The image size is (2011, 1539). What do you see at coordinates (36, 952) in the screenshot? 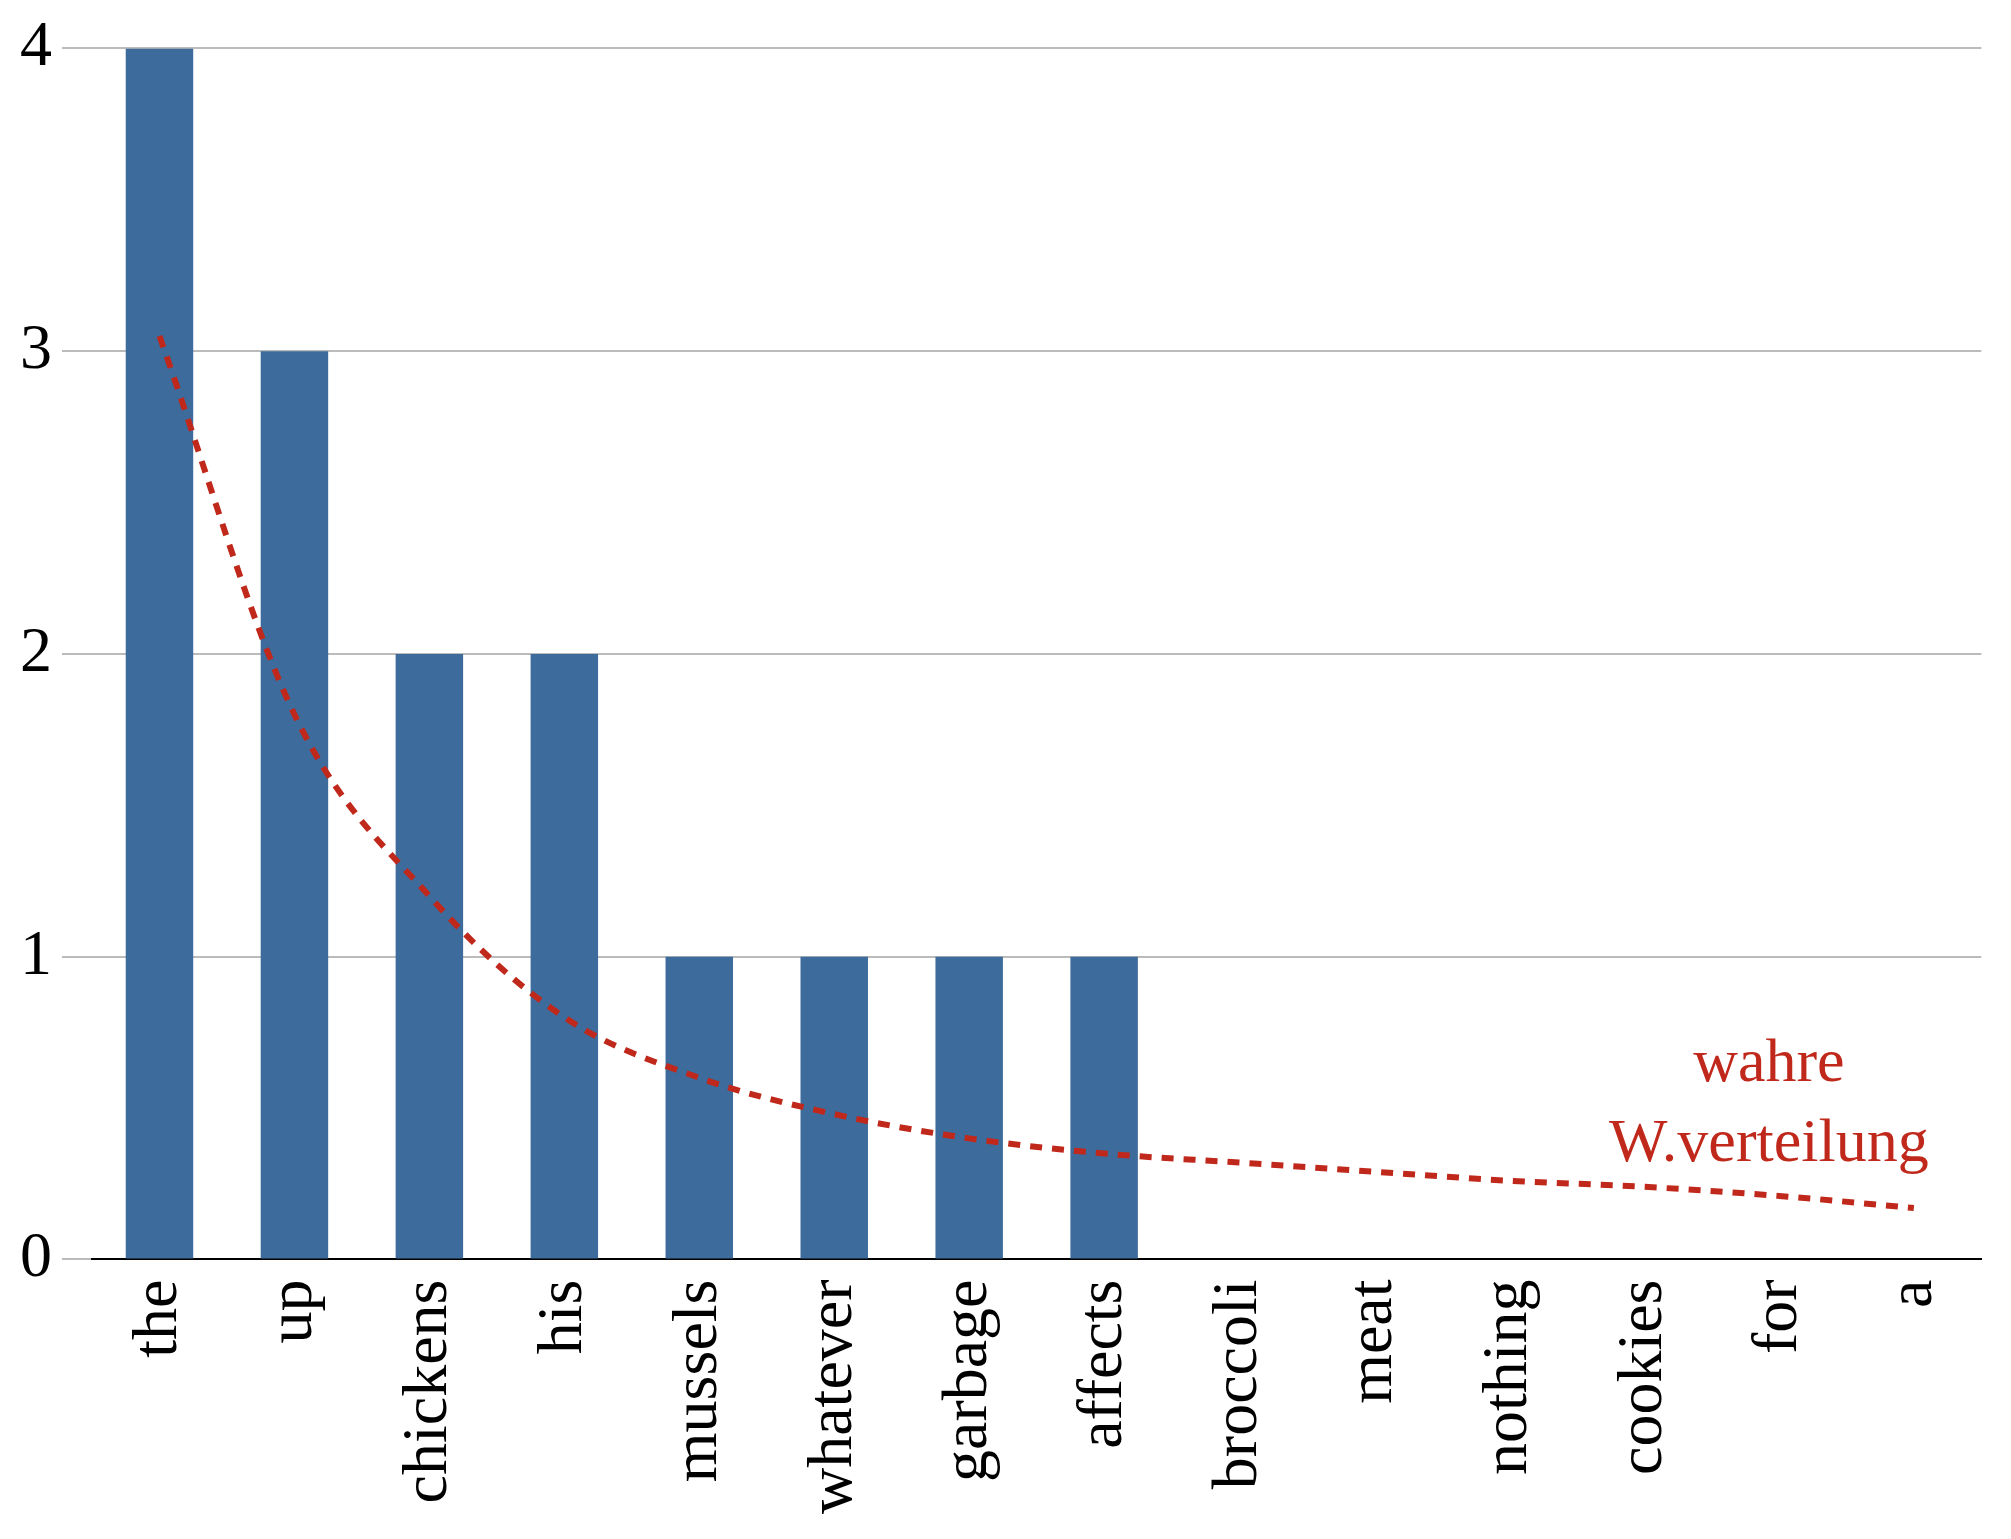
I see `y-tick-label: 1` at bounding box center [36, 952].